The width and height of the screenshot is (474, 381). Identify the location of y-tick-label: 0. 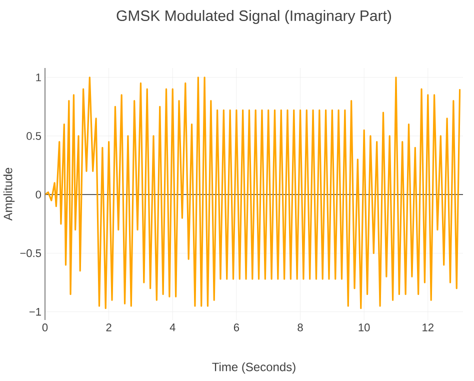
(39, 194).